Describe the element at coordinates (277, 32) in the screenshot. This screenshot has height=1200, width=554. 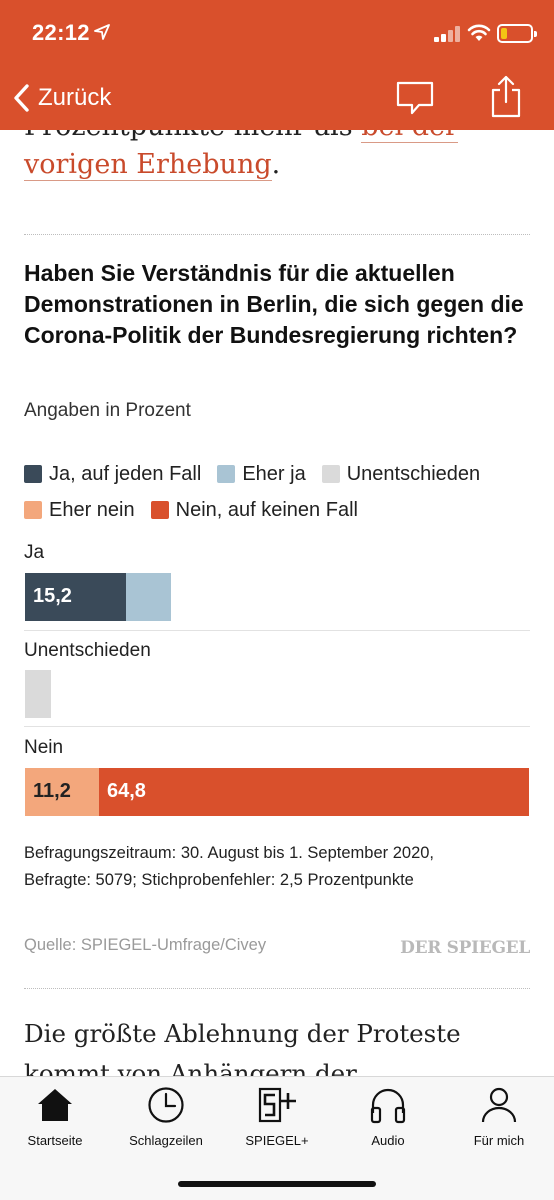
I see `status-bar: 22:12` at that location.